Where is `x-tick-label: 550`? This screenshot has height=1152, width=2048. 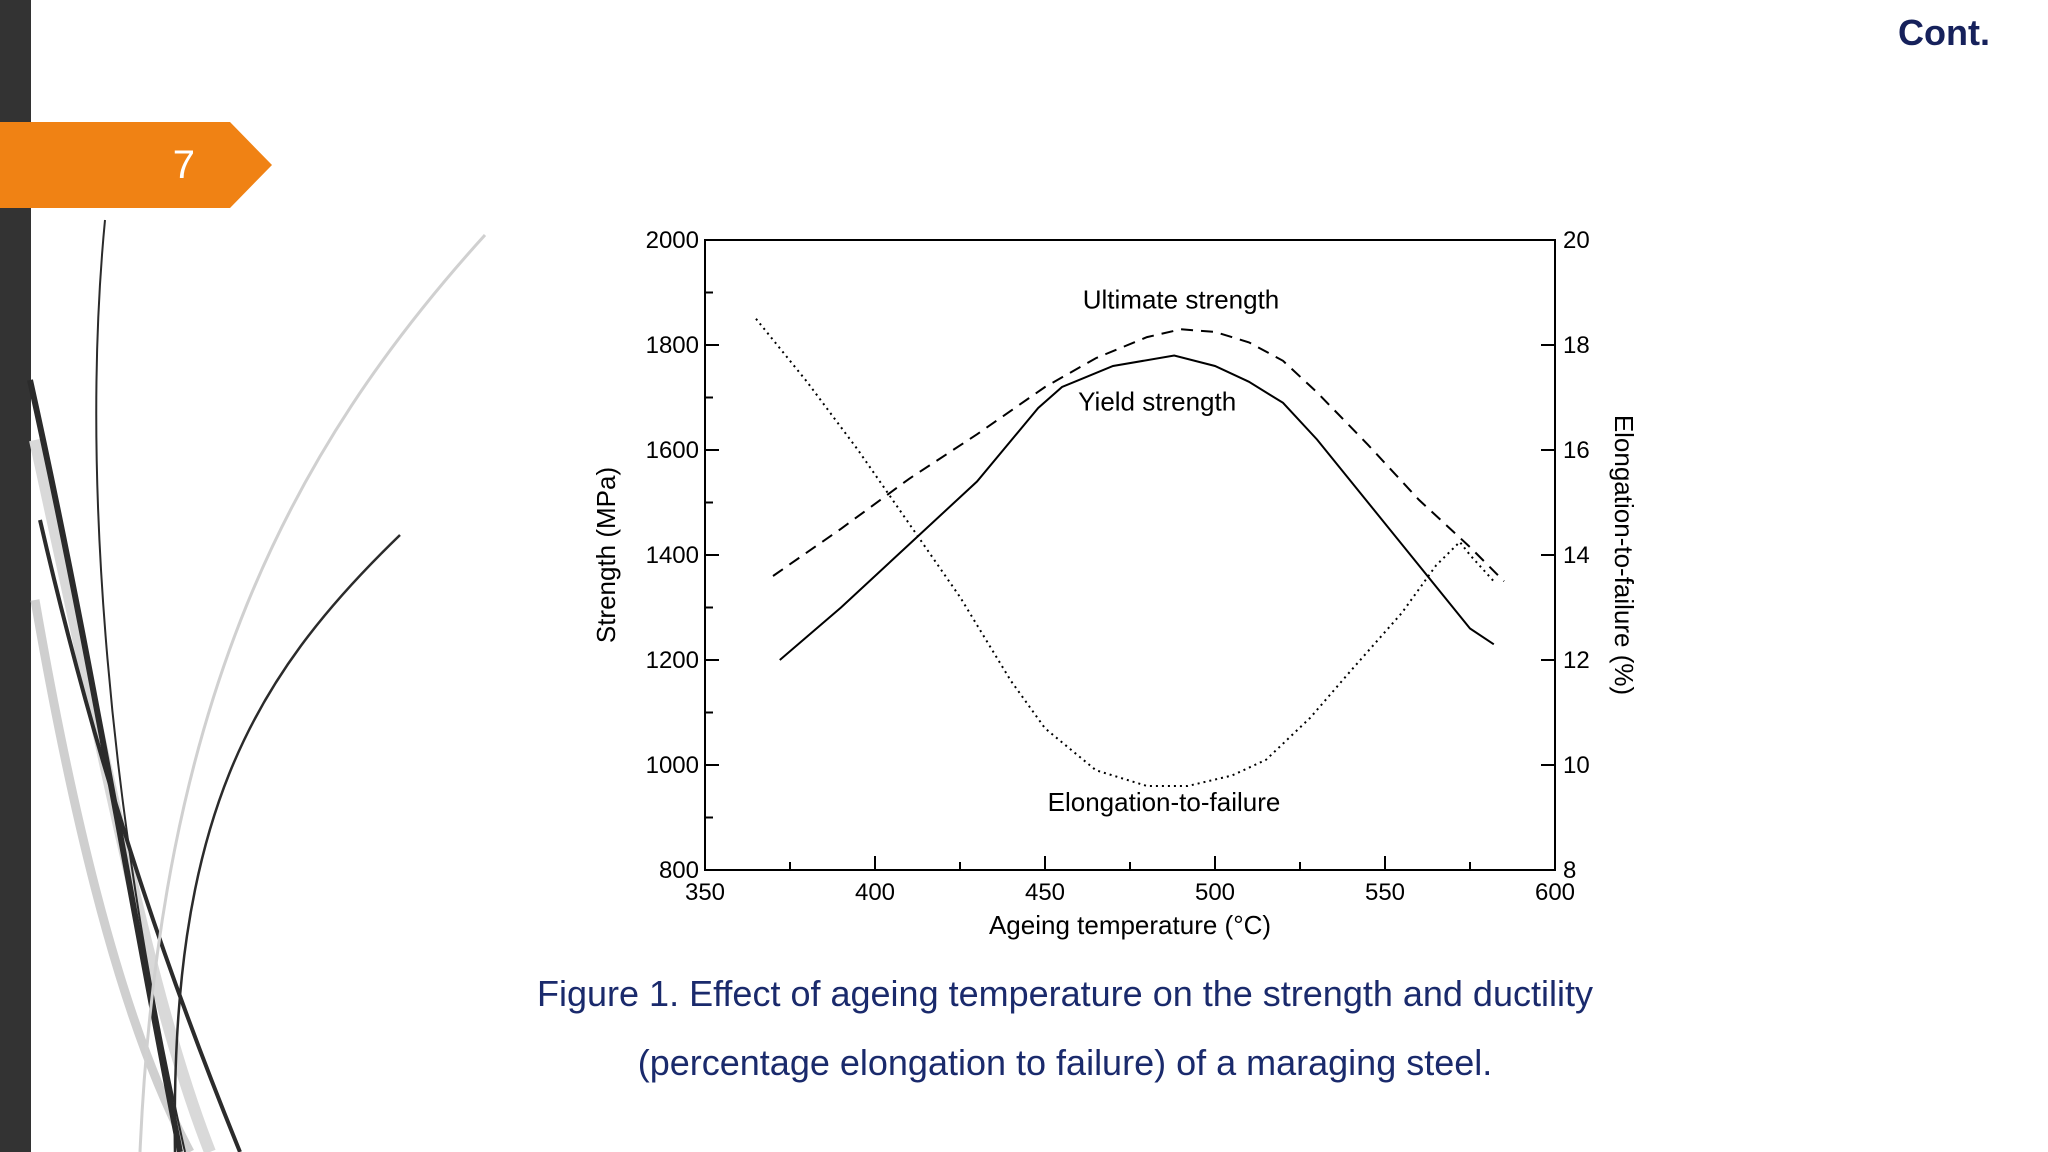
x-tick-label: 550 is located at coordinates (1385, 892).